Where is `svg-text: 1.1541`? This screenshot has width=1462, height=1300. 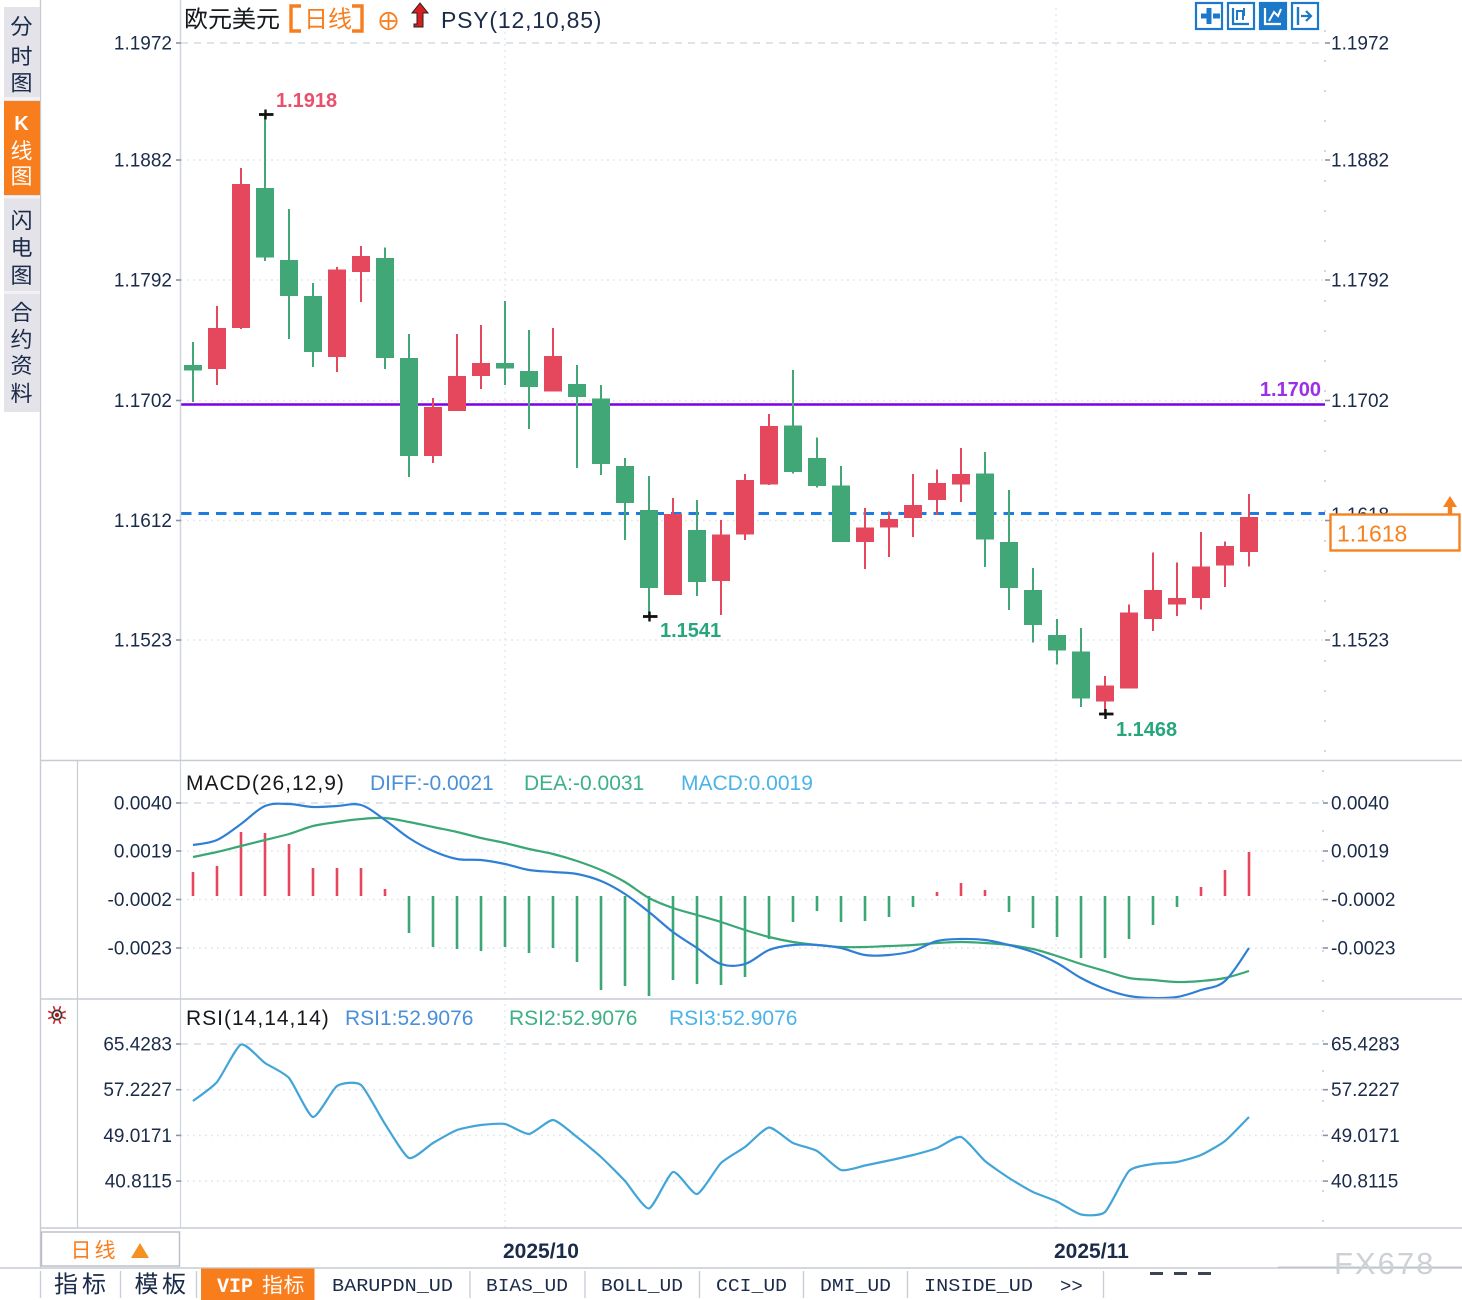
svg-text: 1.1541 is located at coordinates (690, 631).